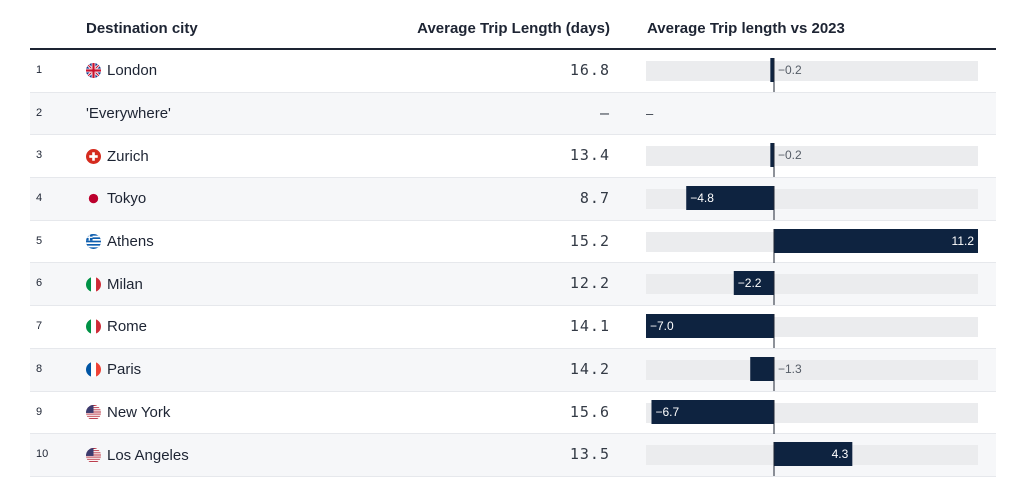  I want to click on bar-chart-svg: −7.0, so click(812, 331).